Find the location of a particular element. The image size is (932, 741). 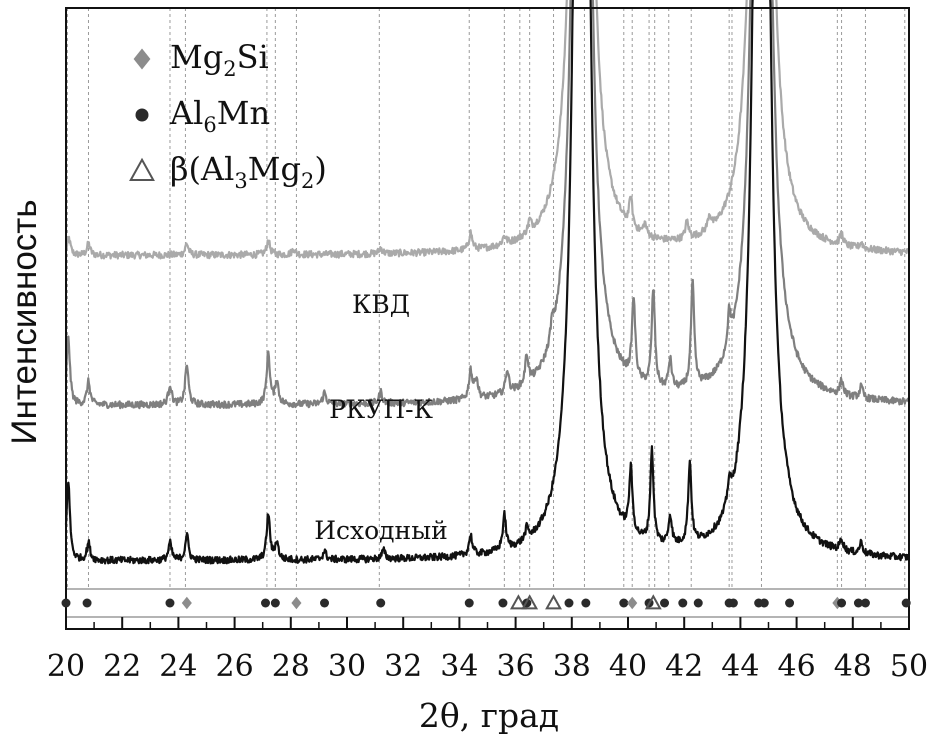

x-tick-label: 38 is located at coordinates (572, 666).